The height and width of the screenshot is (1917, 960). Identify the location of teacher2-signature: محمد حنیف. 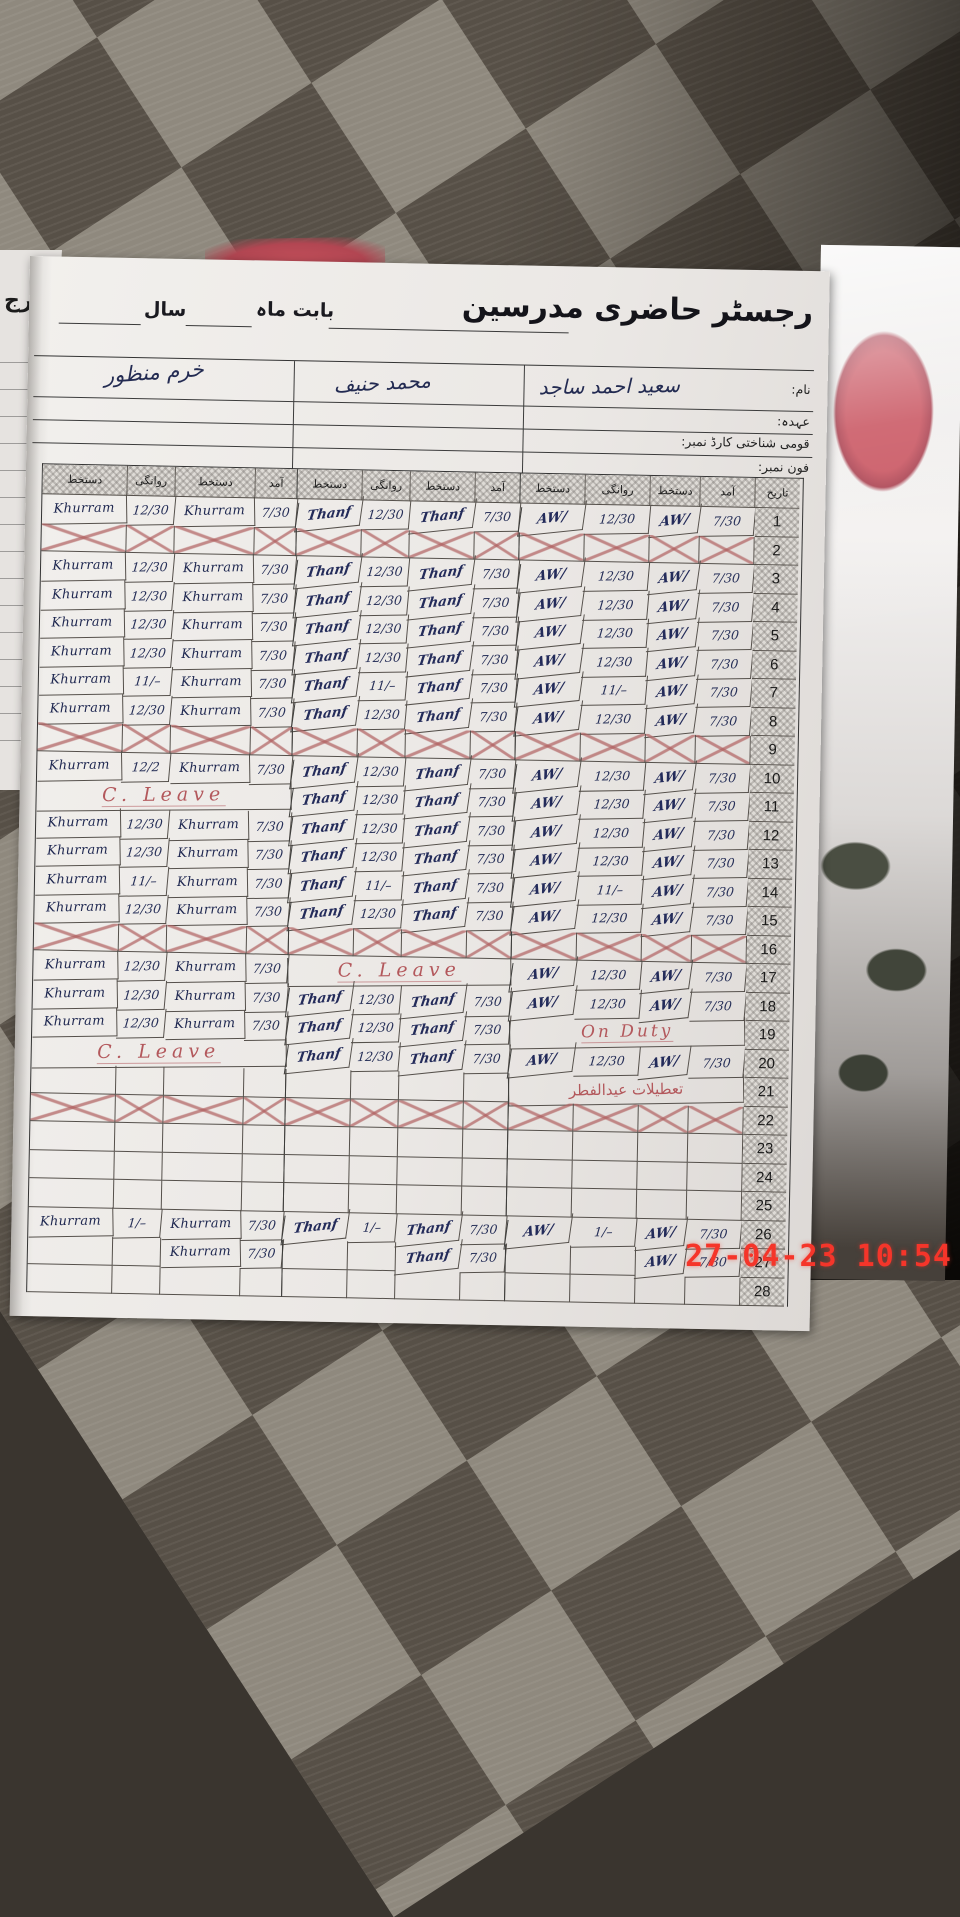
(382, 383).